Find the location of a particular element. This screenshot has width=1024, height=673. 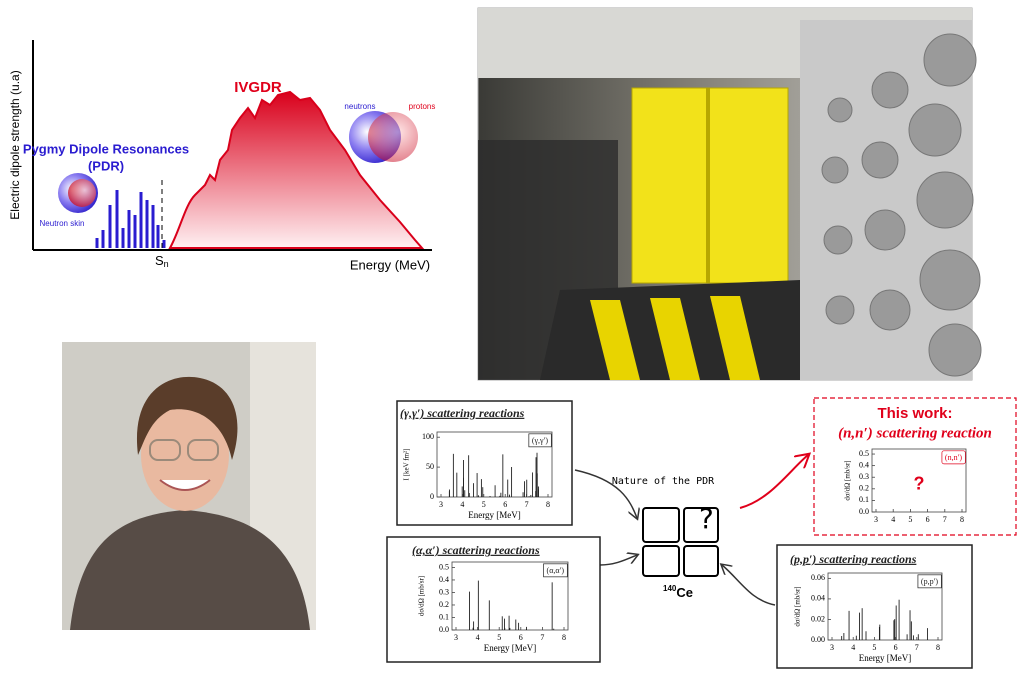

puzzle-icon is located at coordinates (680, 542).